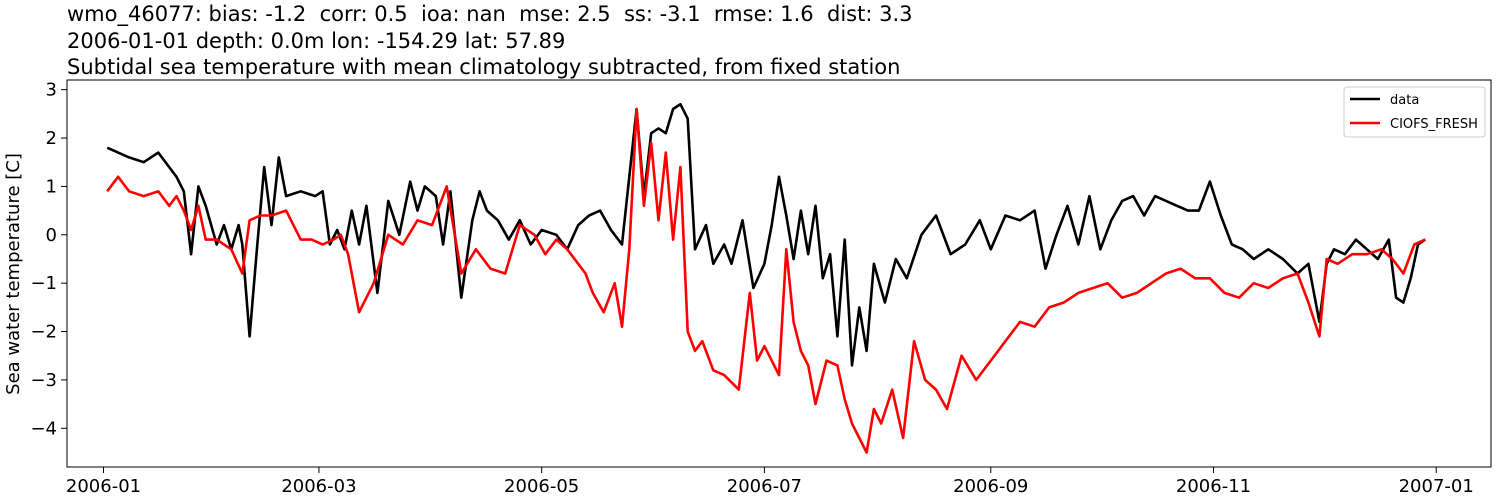 The width and height of the screenshot is (1500, 500). I want to click on x-tick-label: 2006-05, so click(541, 486).